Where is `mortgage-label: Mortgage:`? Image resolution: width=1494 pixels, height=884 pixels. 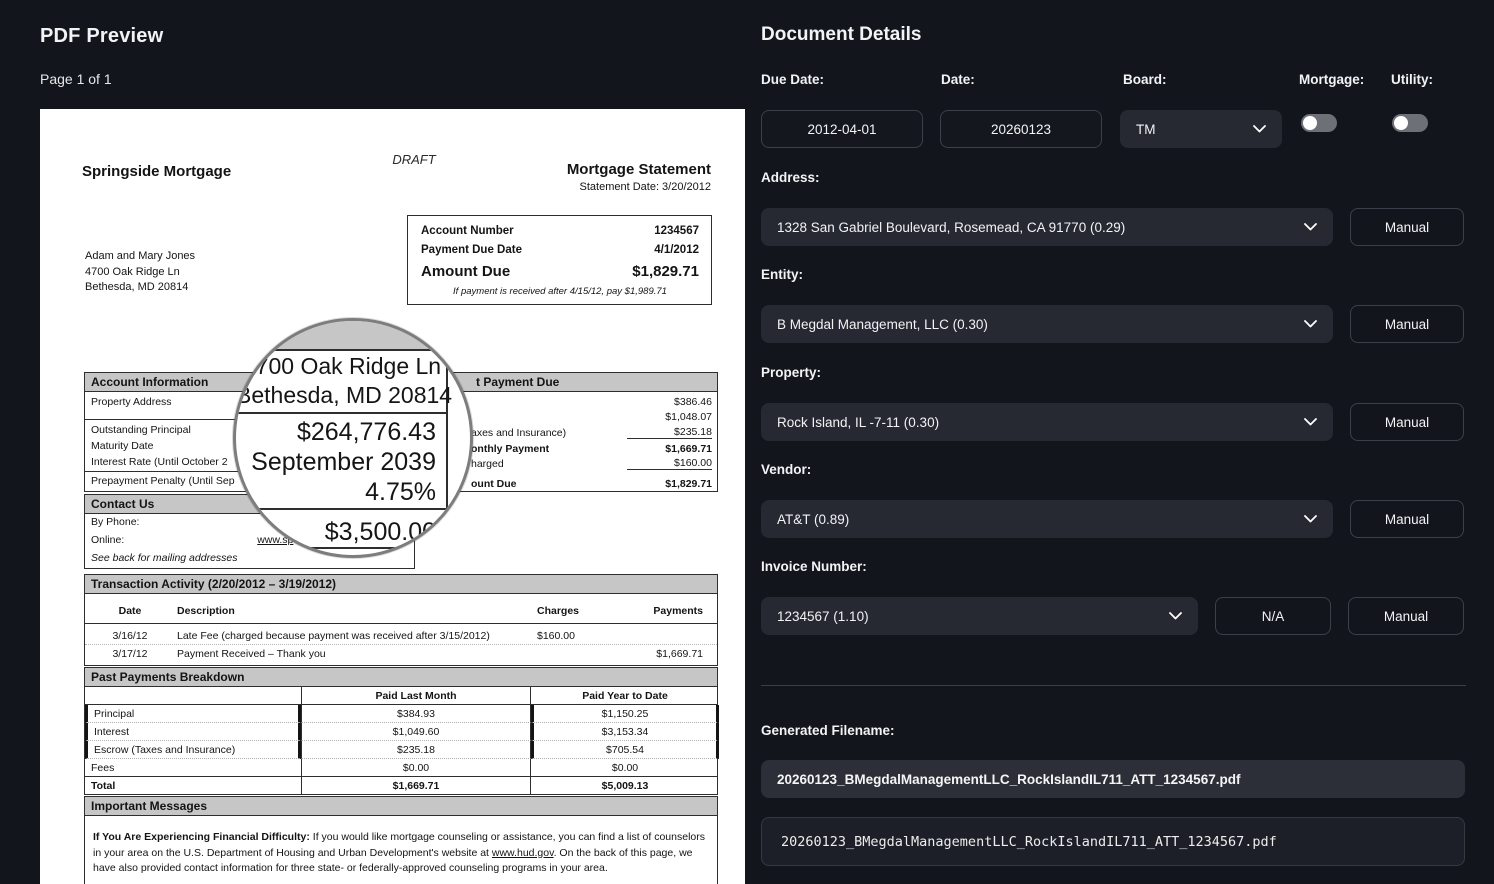
mortgage-label: Mortgage: is located at coordinates (1332, 79).